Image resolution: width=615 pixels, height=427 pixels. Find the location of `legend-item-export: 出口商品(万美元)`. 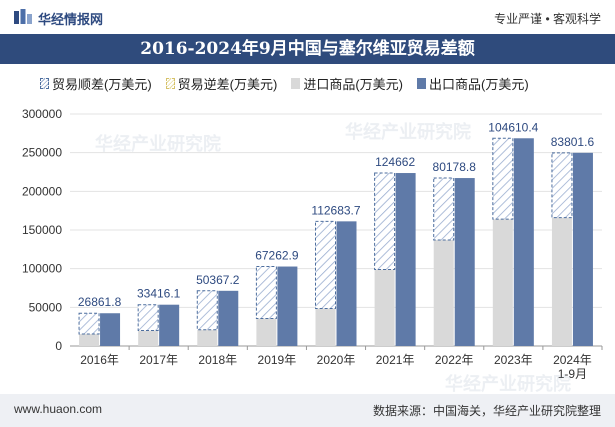

legend-item-export: 出口商品(万美元) is located at coordinates (473, 83).